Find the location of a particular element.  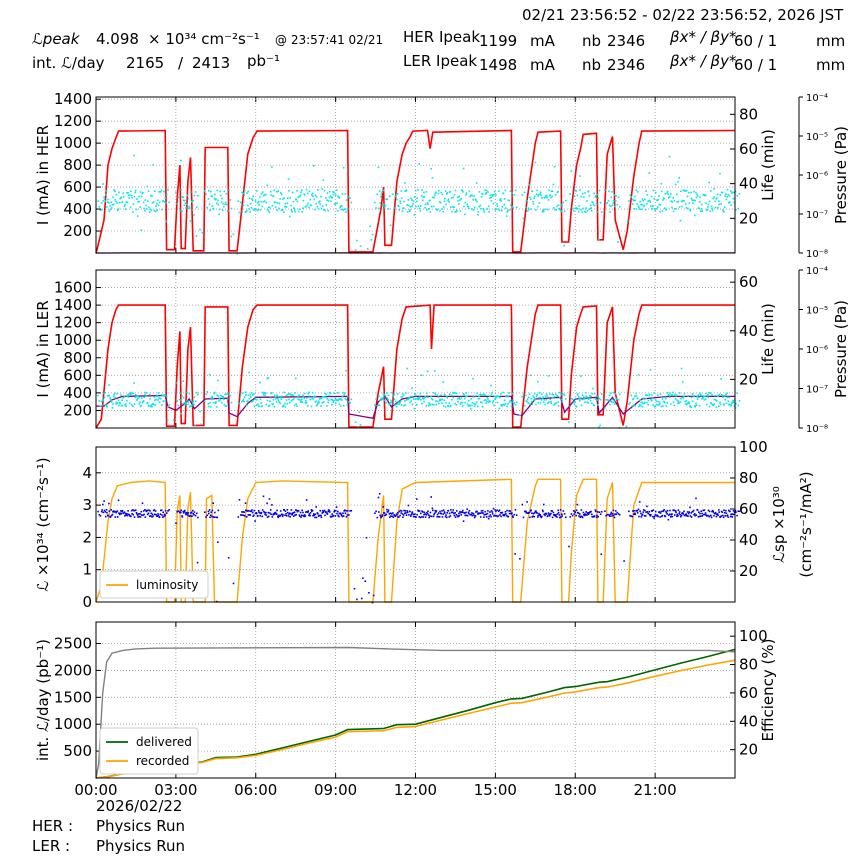

intl-value: 2165 is located at coordinates (145, 63).